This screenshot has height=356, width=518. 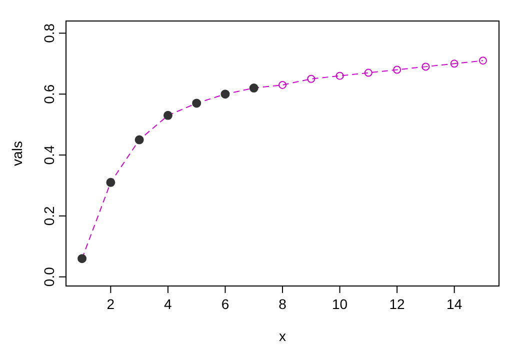 I want to click on x-tick-label: 10, so click(x=340, y=304).